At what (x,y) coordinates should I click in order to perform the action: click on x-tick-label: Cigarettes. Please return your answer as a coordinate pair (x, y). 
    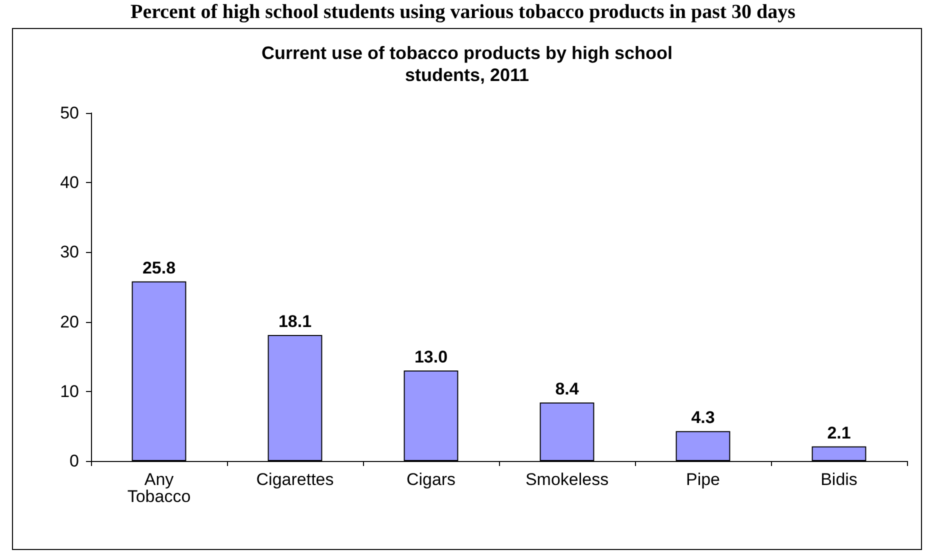
    Looking at the image, I should click on (295, 479).